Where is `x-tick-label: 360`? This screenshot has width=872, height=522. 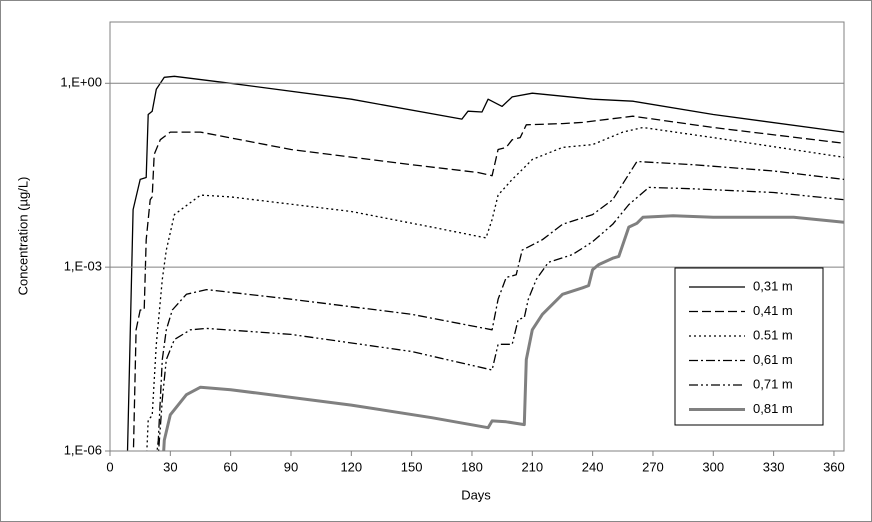 x-tick-label: 360 is located at coordinates (834, 466).